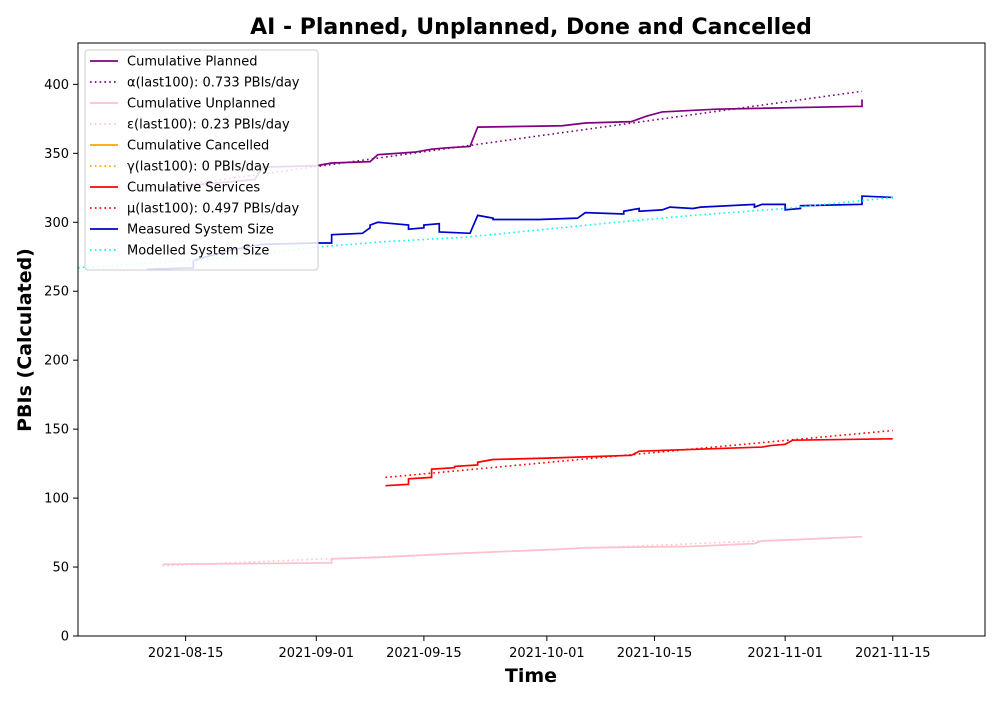 The width and height of the screenshot is (1000, 704). I want to click on y-tick-label: 0, so click(65, 637).